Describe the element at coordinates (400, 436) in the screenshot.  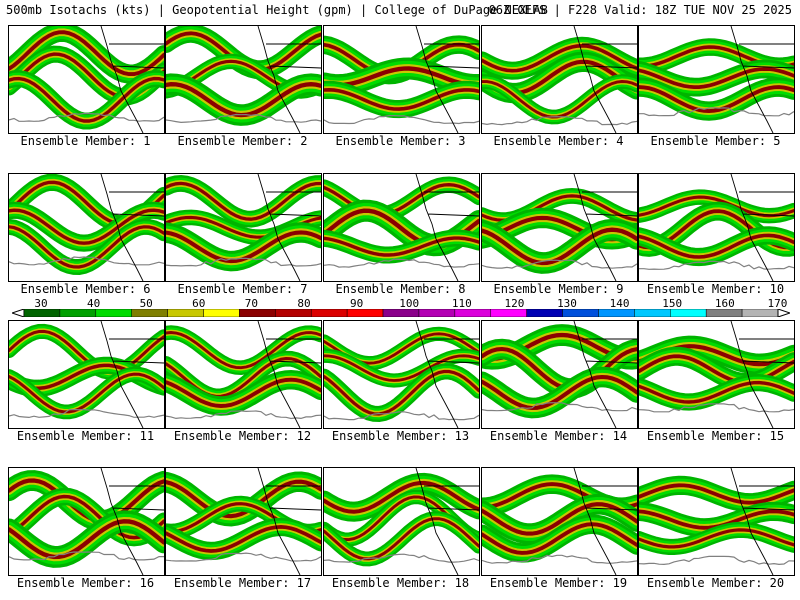
I see `member-label: Ensemble Member: 13` at that location.